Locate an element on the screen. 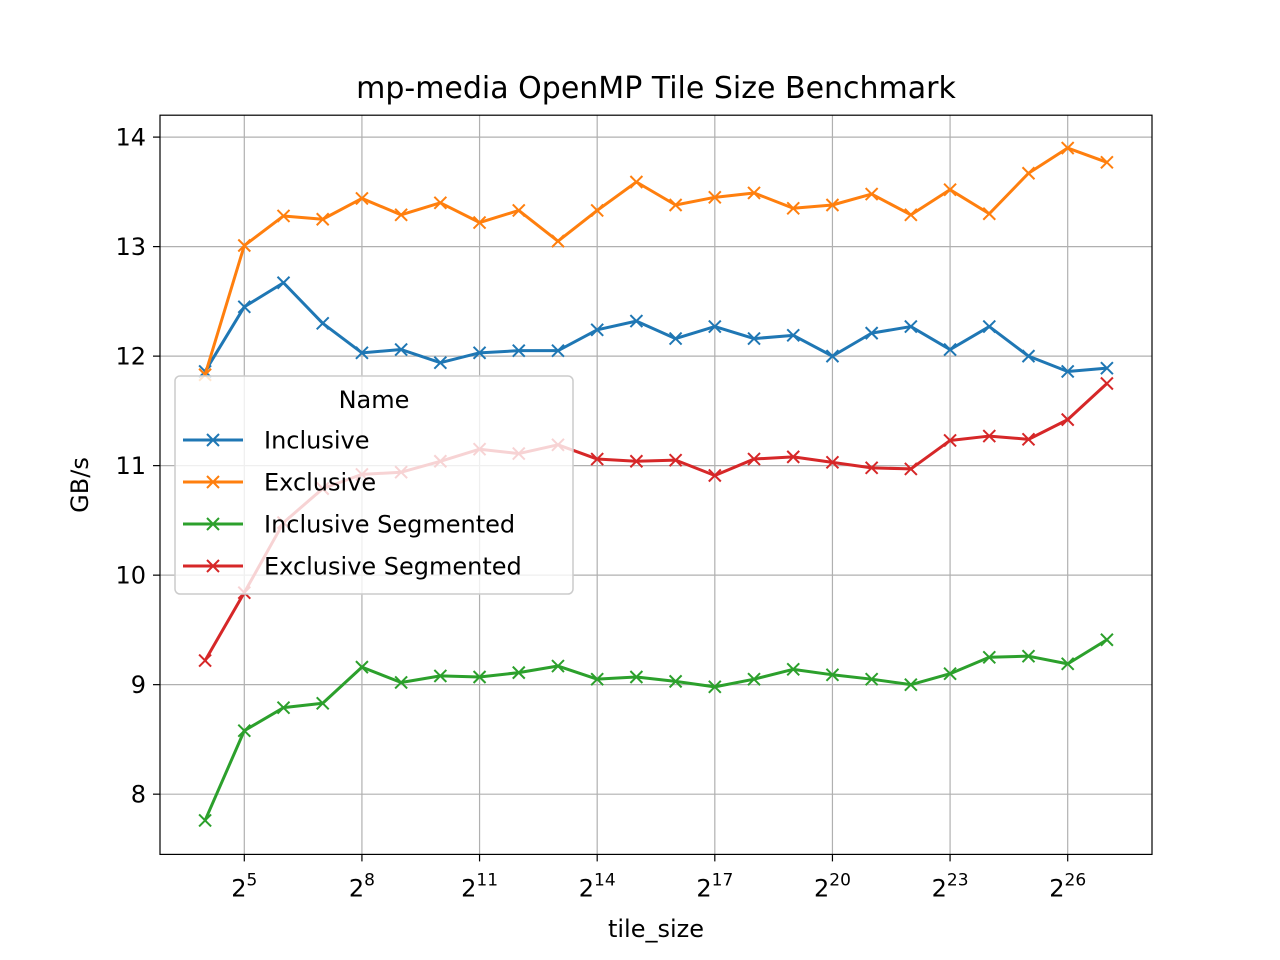 The height and width of the screenshot is (960, 1280). legend-label: Inclusive Segmented is located at coordinates (389, 525).